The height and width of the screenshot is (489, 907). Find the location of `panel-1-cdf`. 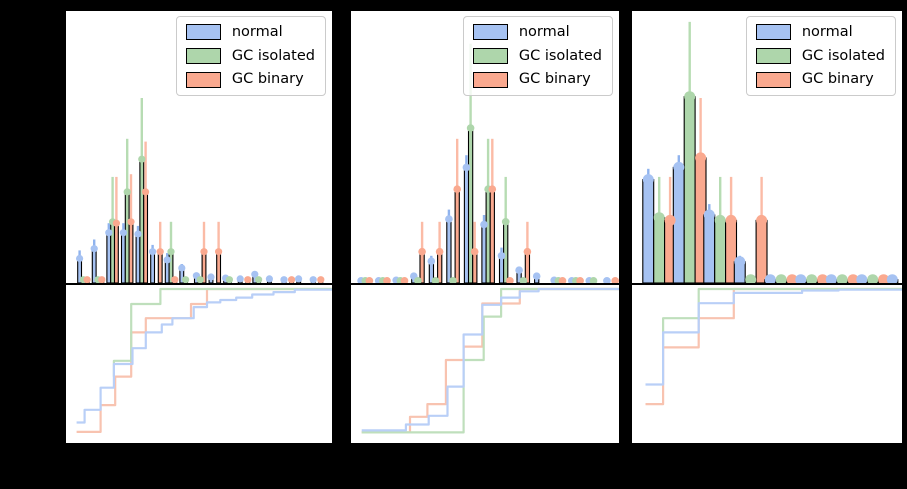

panel-1-cdf is located at coordinates (199, 364).